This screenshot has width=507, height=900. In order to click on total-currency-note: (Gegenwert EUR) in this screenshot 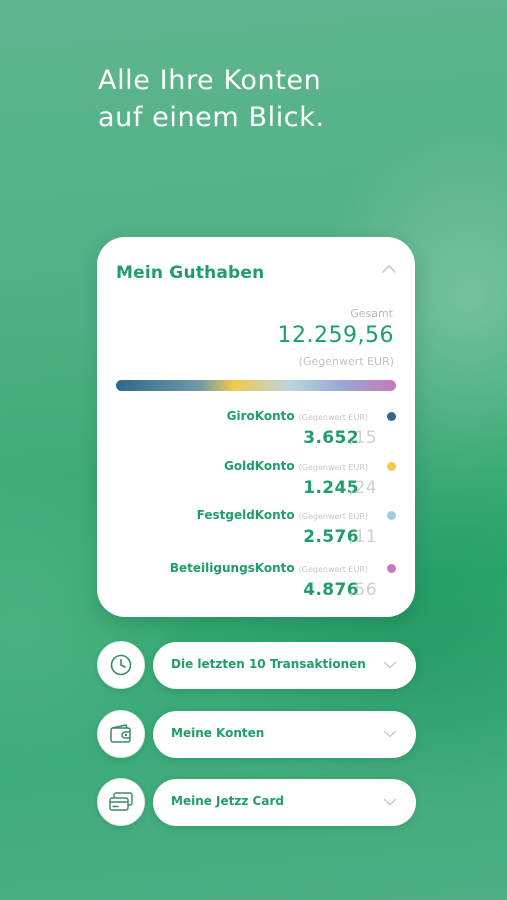, I will do `click(346, 361)`.